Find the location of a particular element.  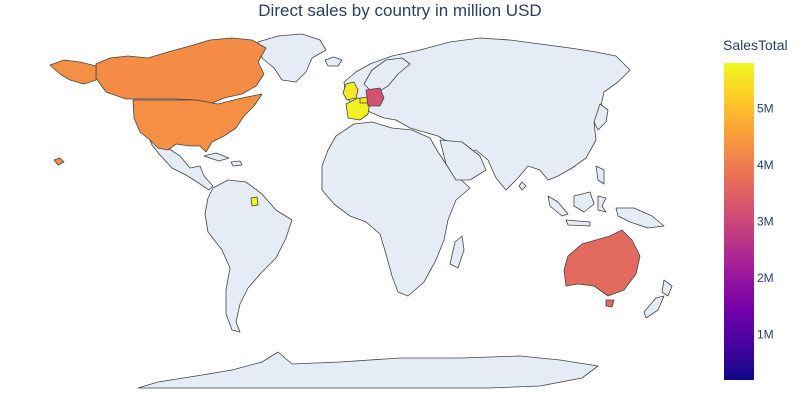

country-united-kingdom is located at coordinates (350, 91).